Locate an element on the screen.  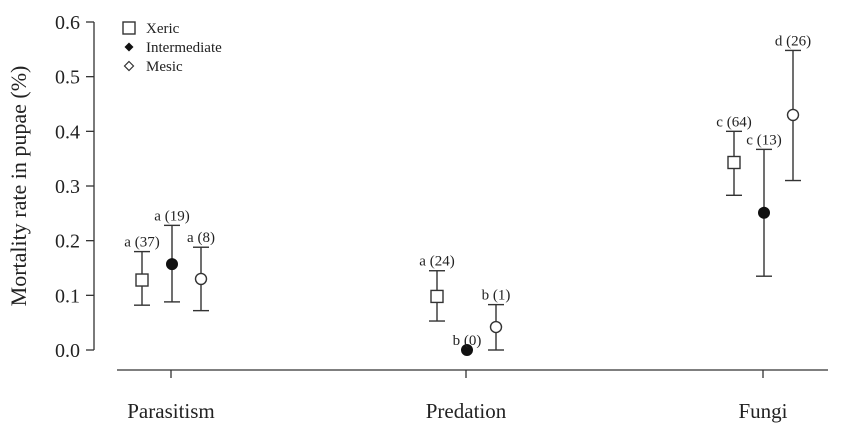
y-tick-label: 0.6 is located at coordinates (67, 23).